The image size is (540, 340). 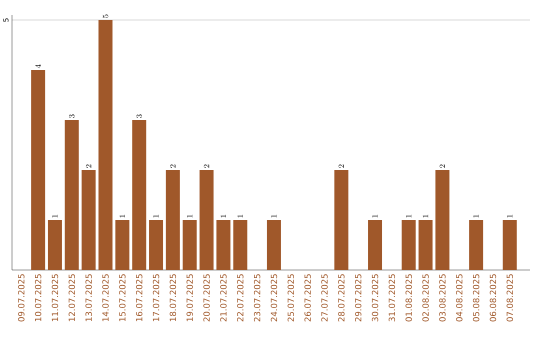 I want to click on x-tick-label: 26.07.2025, so click(x=307, y=298).